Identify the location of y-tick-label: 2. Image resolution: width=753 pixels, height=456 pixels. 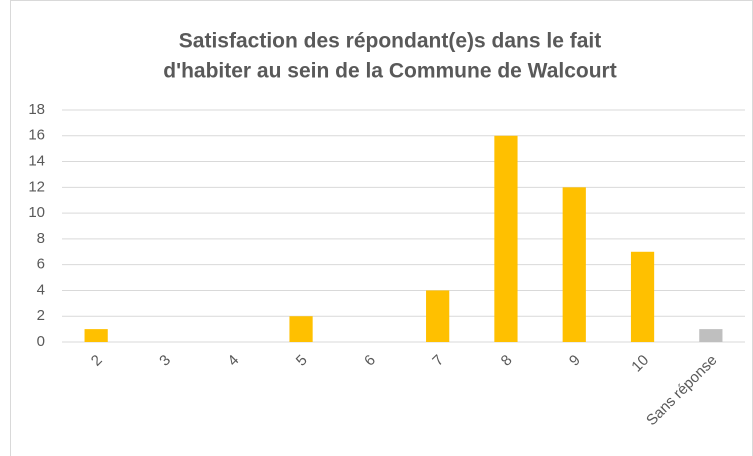
(41, 315).